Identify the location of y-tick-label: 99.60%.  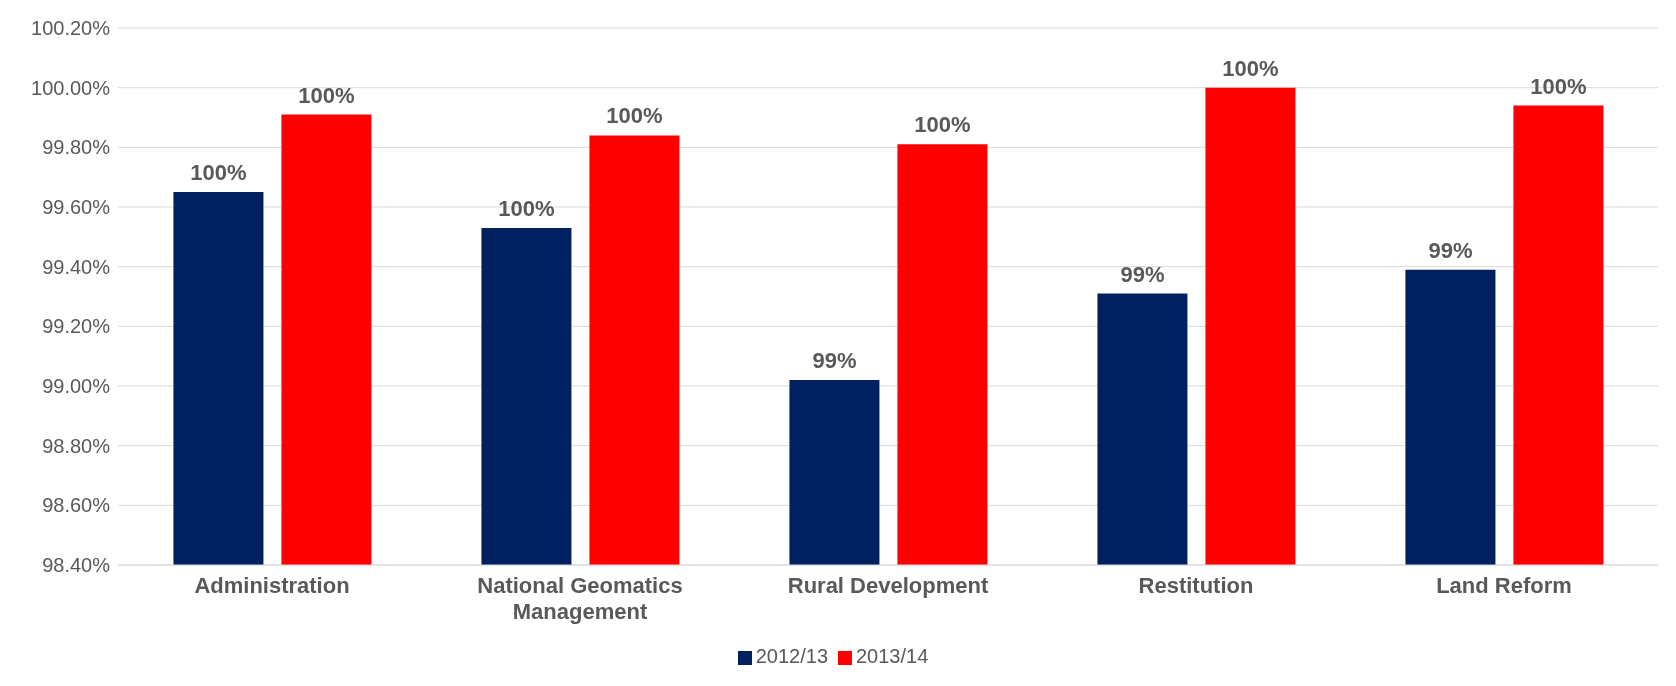
(76, 207).